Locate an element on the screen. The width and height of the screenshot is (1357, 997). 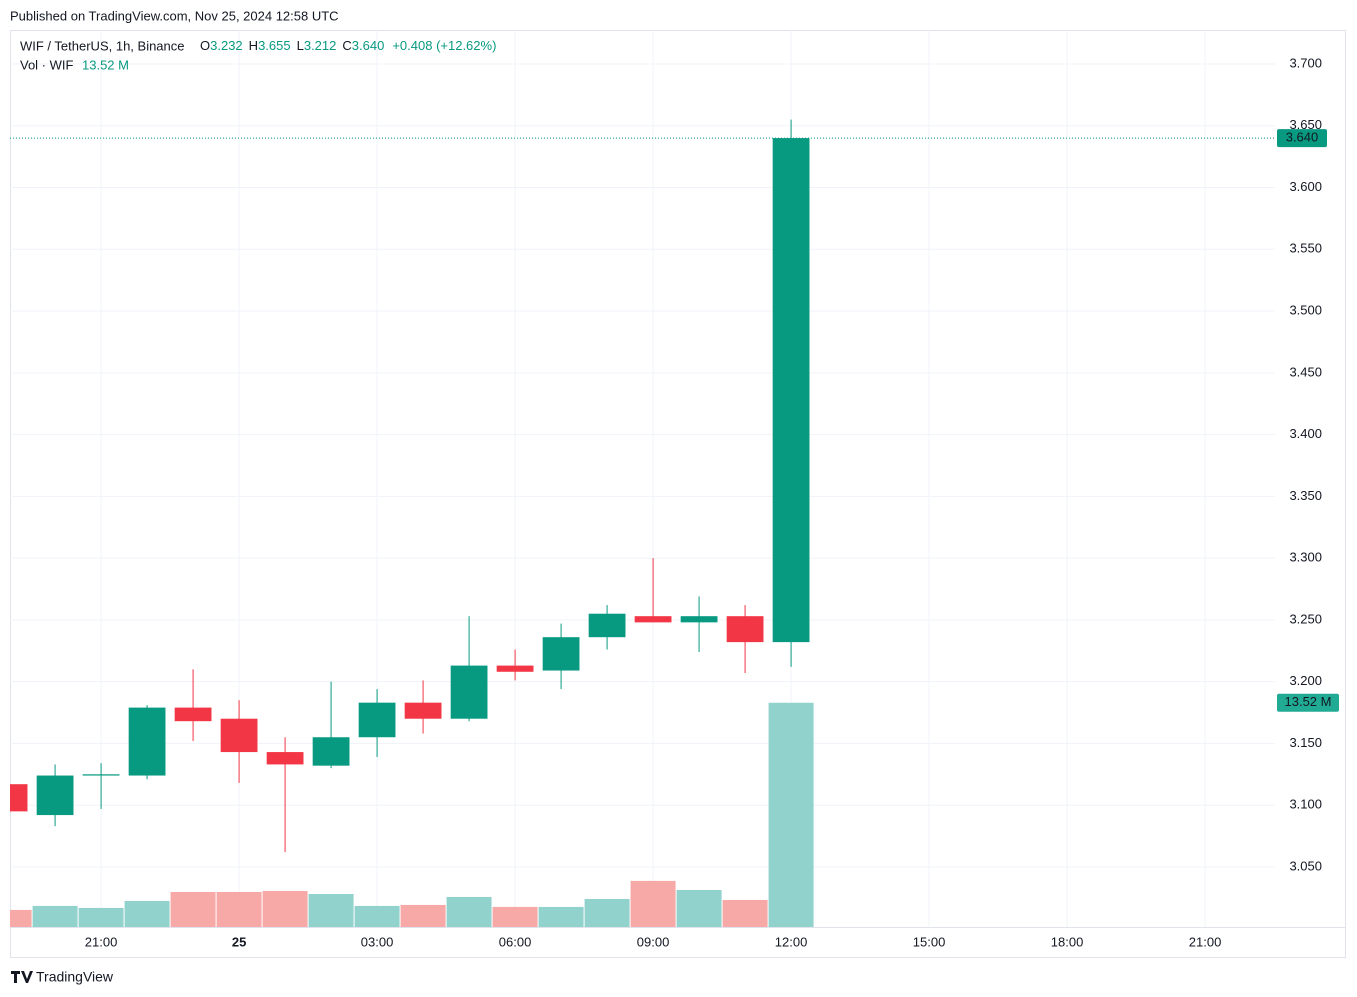
x-tick-label: 03:00 is located at coordinates (377, 941).